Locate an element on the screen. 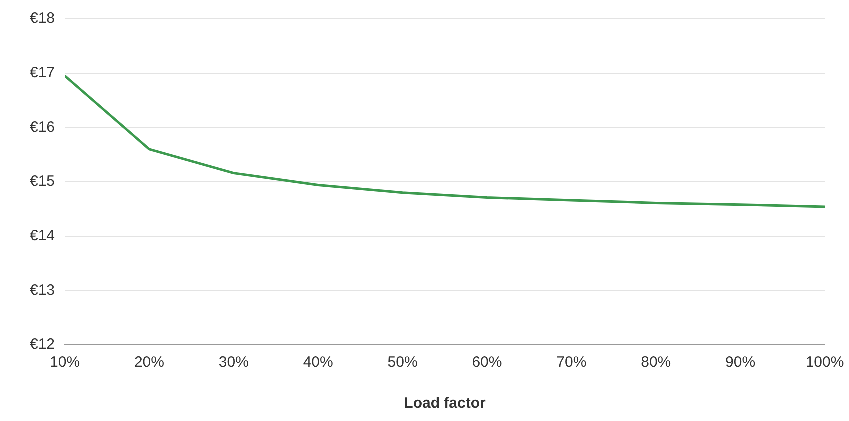  y-tick-label: €15 is located at coordinates (43, 181).